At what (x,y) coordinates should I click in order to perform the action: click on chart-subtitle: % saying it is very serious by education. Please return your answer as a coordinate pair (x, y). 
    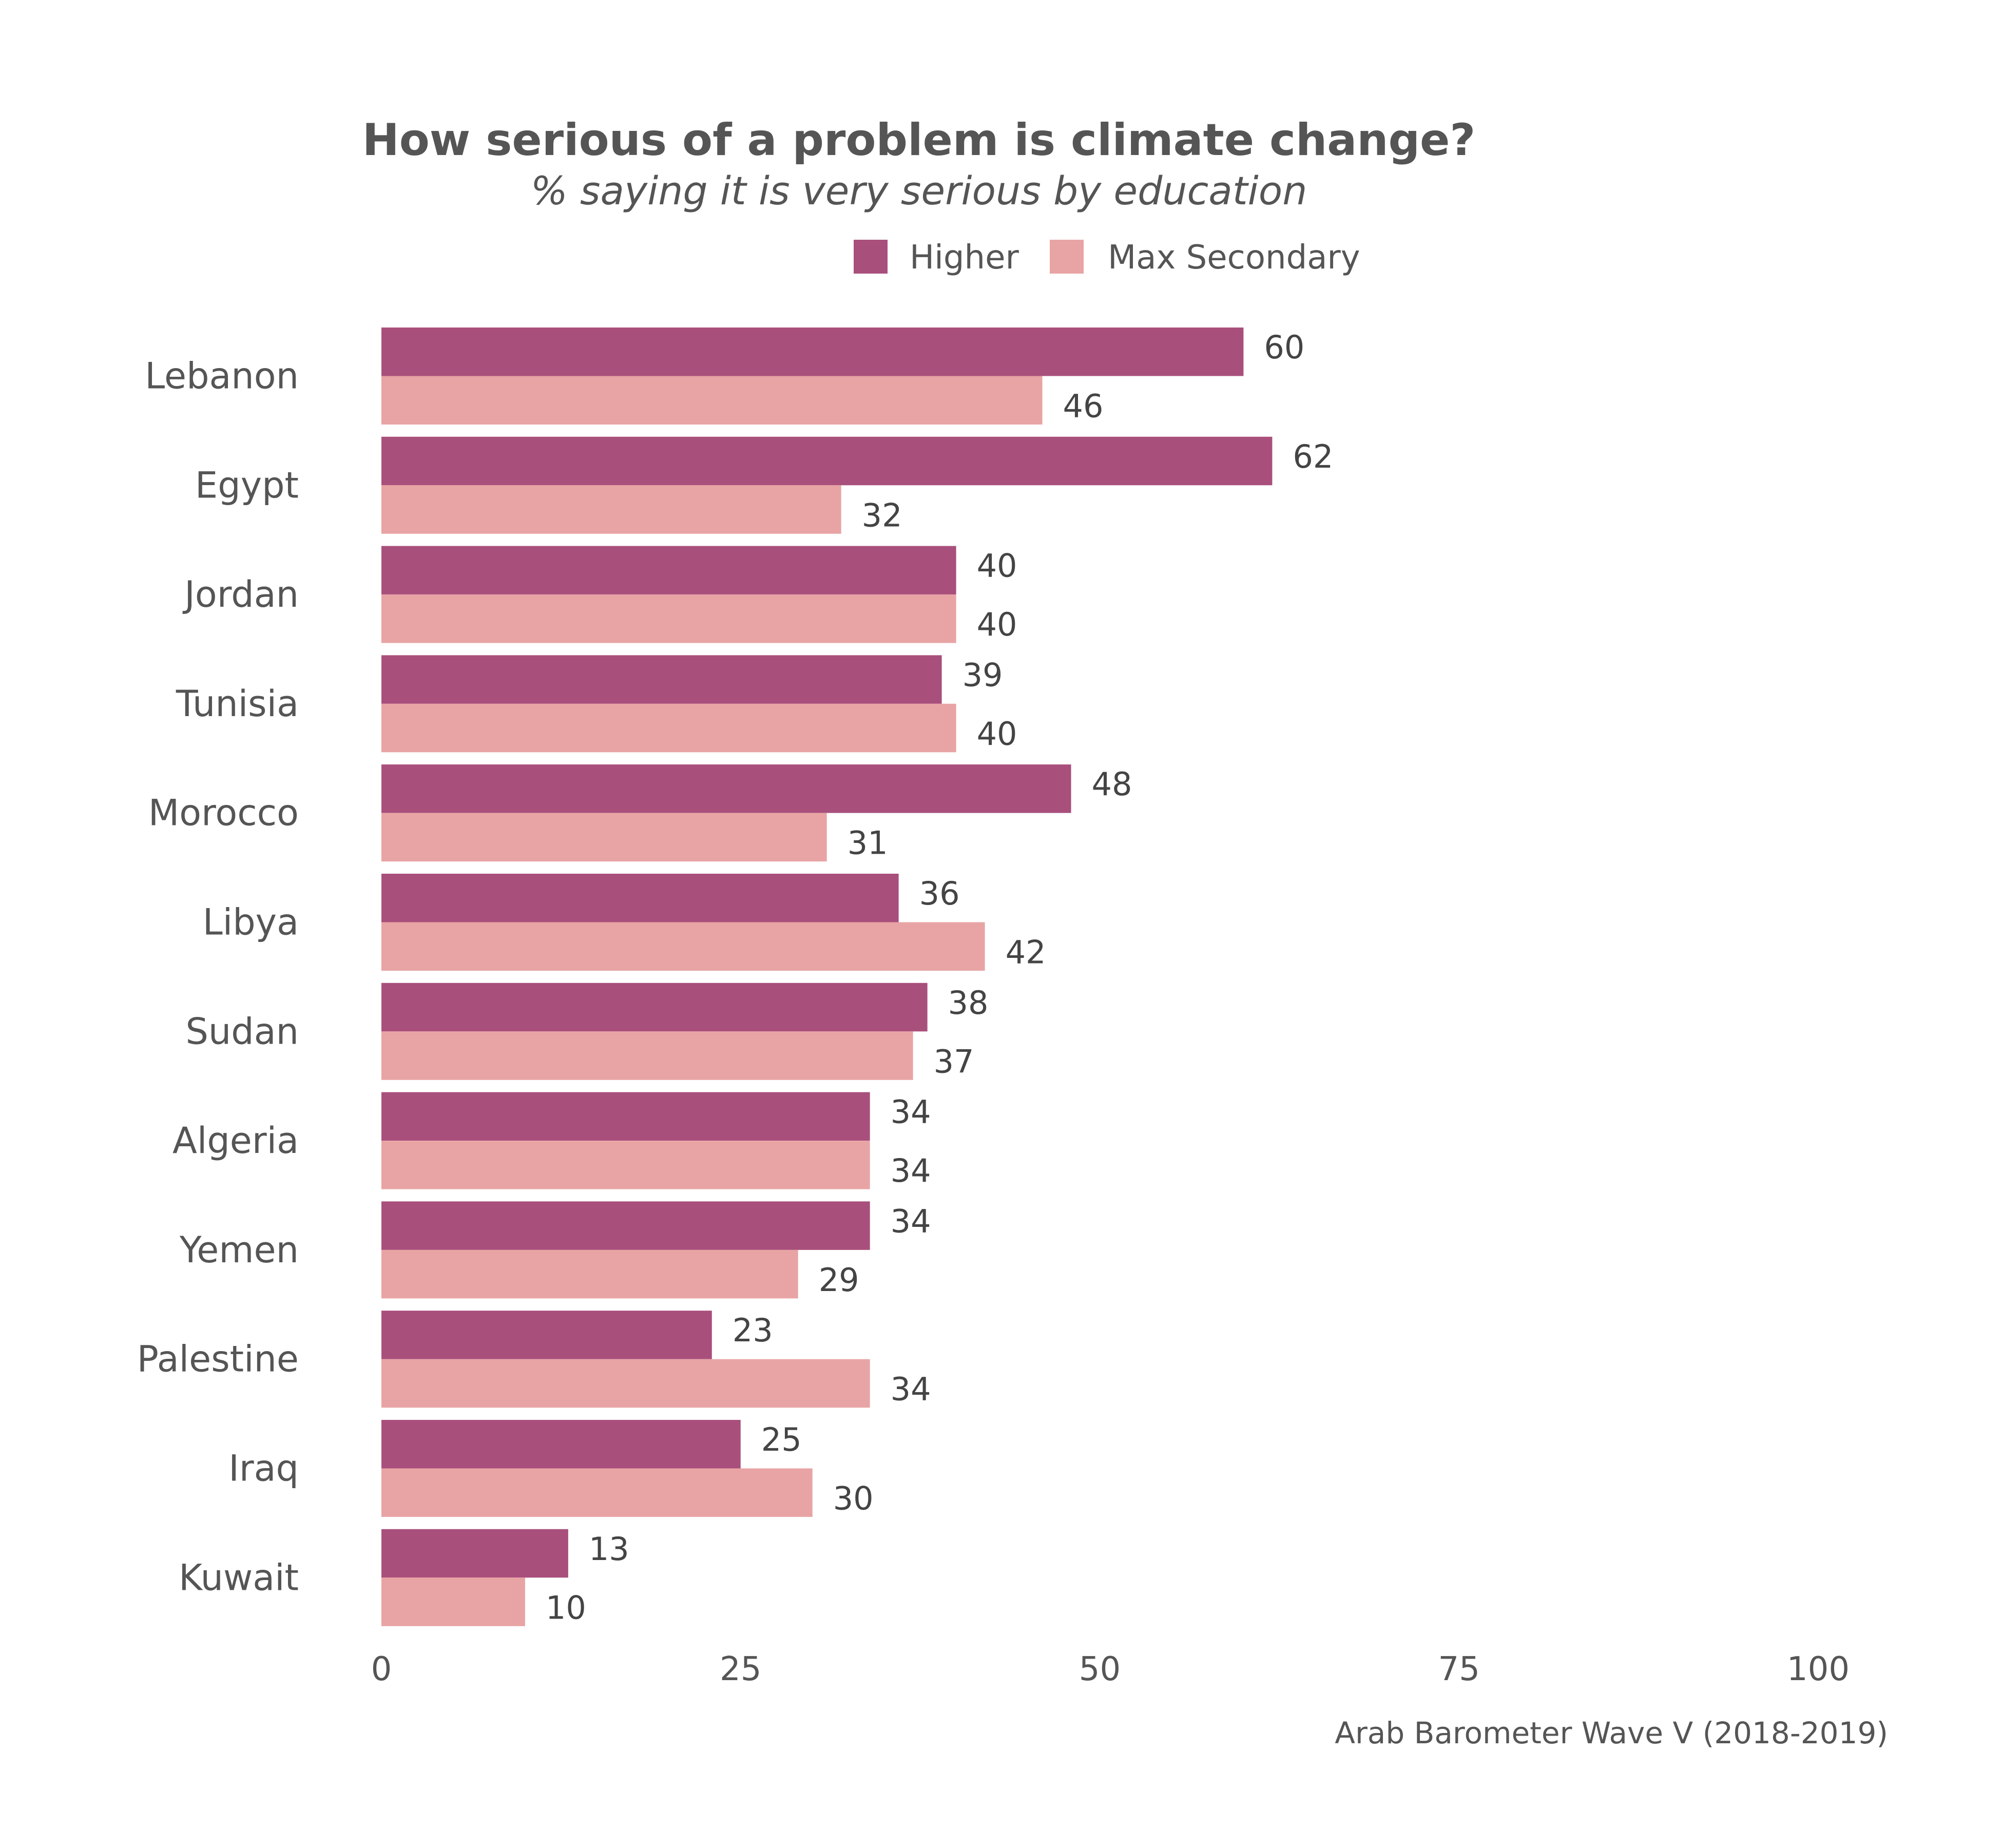
    Looking at the image, I should click on (919, 191).